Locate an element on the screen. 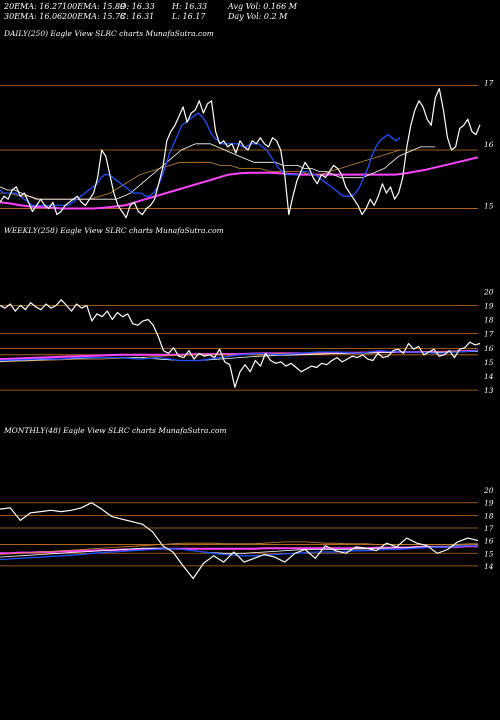 The height and width of the screenshot is (720, 500). monthly-panel: 14 15 16 17 18 19 20 is located at coordinates (247, 533).